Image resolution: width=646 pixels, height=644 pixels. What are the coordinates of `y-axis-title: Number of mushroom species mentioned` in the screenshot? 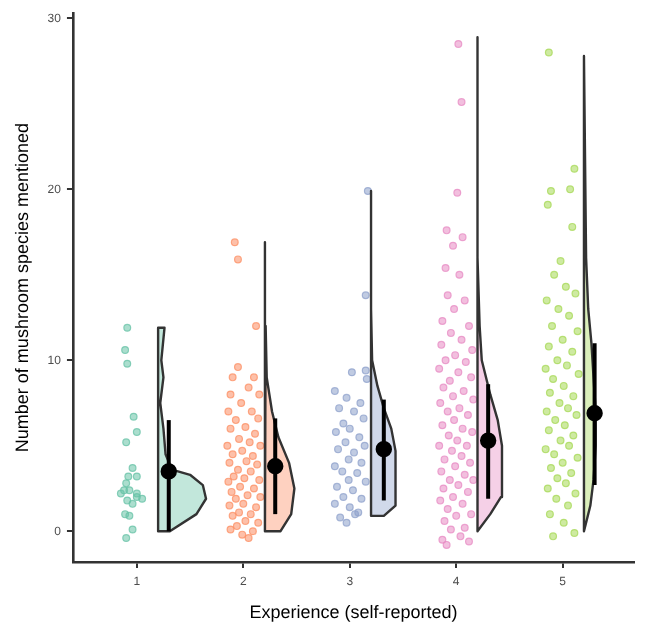 It's located at (21, 288).